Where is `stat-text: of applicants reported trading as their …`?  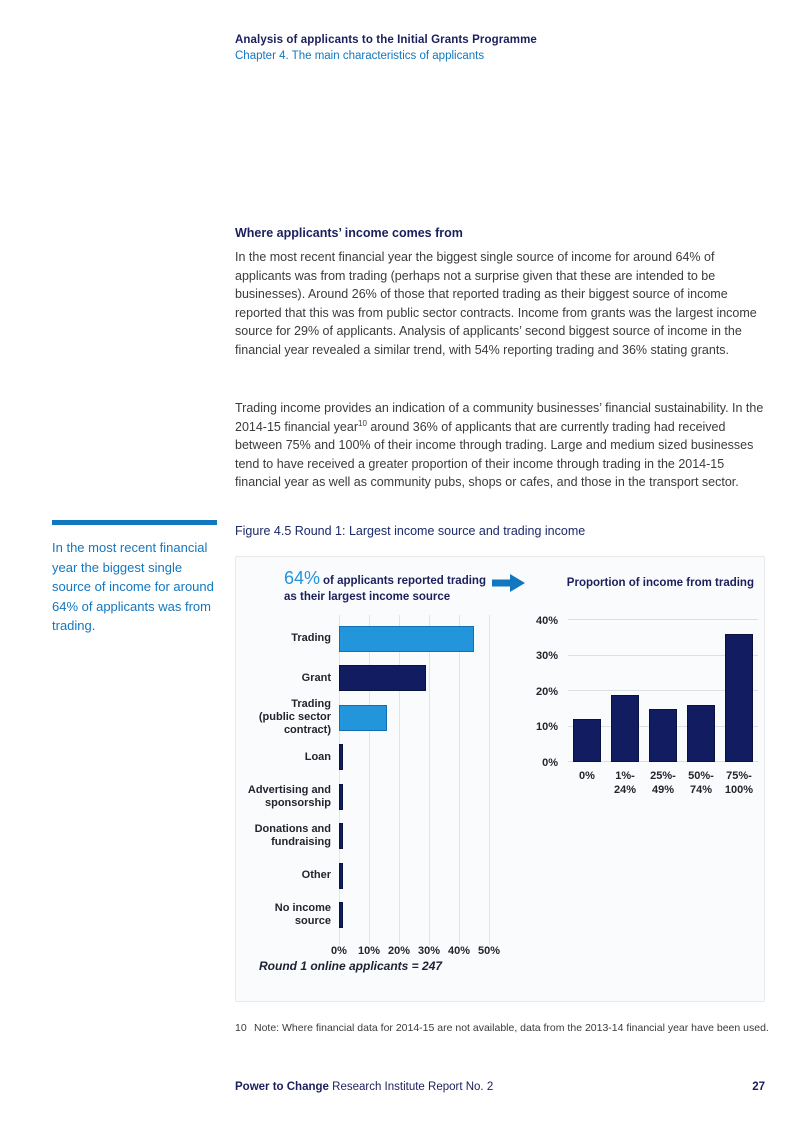
stat-text: of applicants reported trading as their … is located at coordinates (385, 589).